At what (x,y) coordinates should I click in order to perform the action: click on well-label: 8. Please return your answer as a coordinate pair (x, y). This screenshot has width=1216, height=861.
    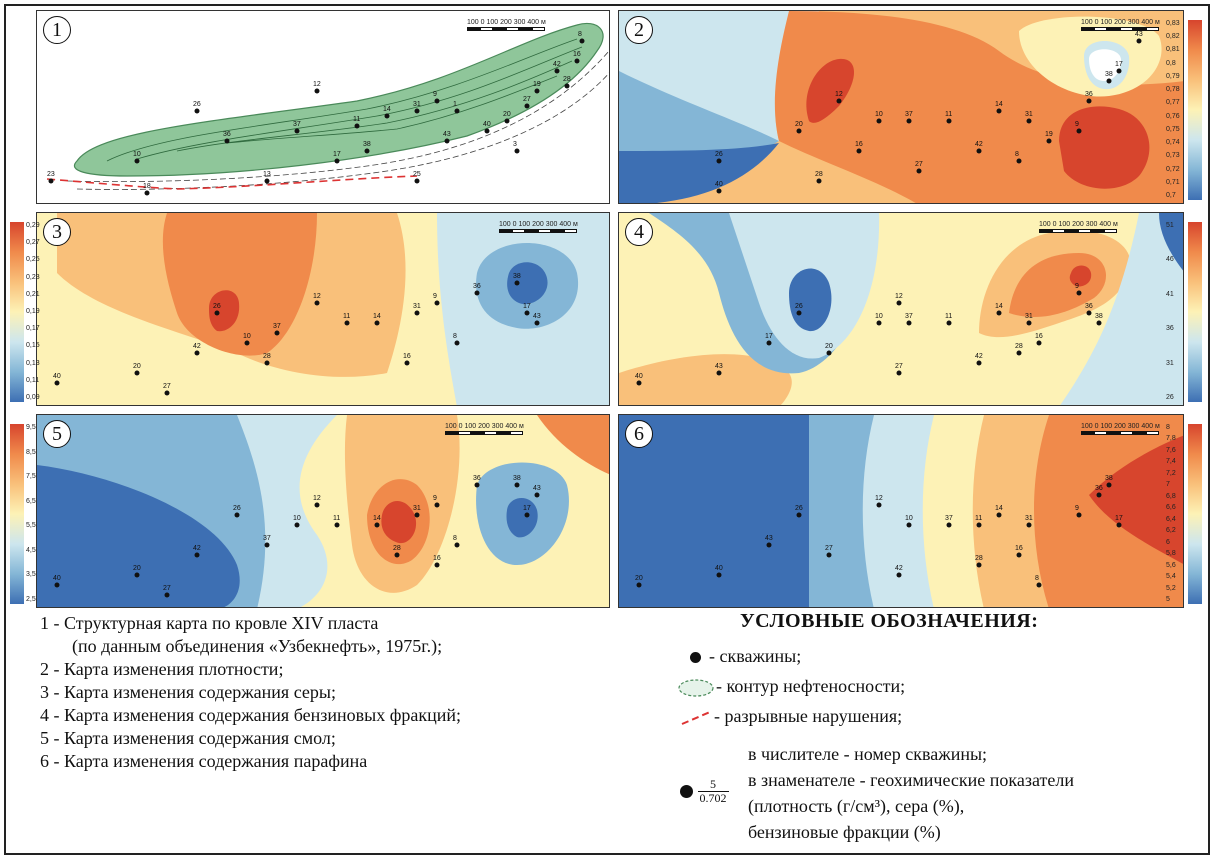
    Looking at the image, I should click on (1037, 578).